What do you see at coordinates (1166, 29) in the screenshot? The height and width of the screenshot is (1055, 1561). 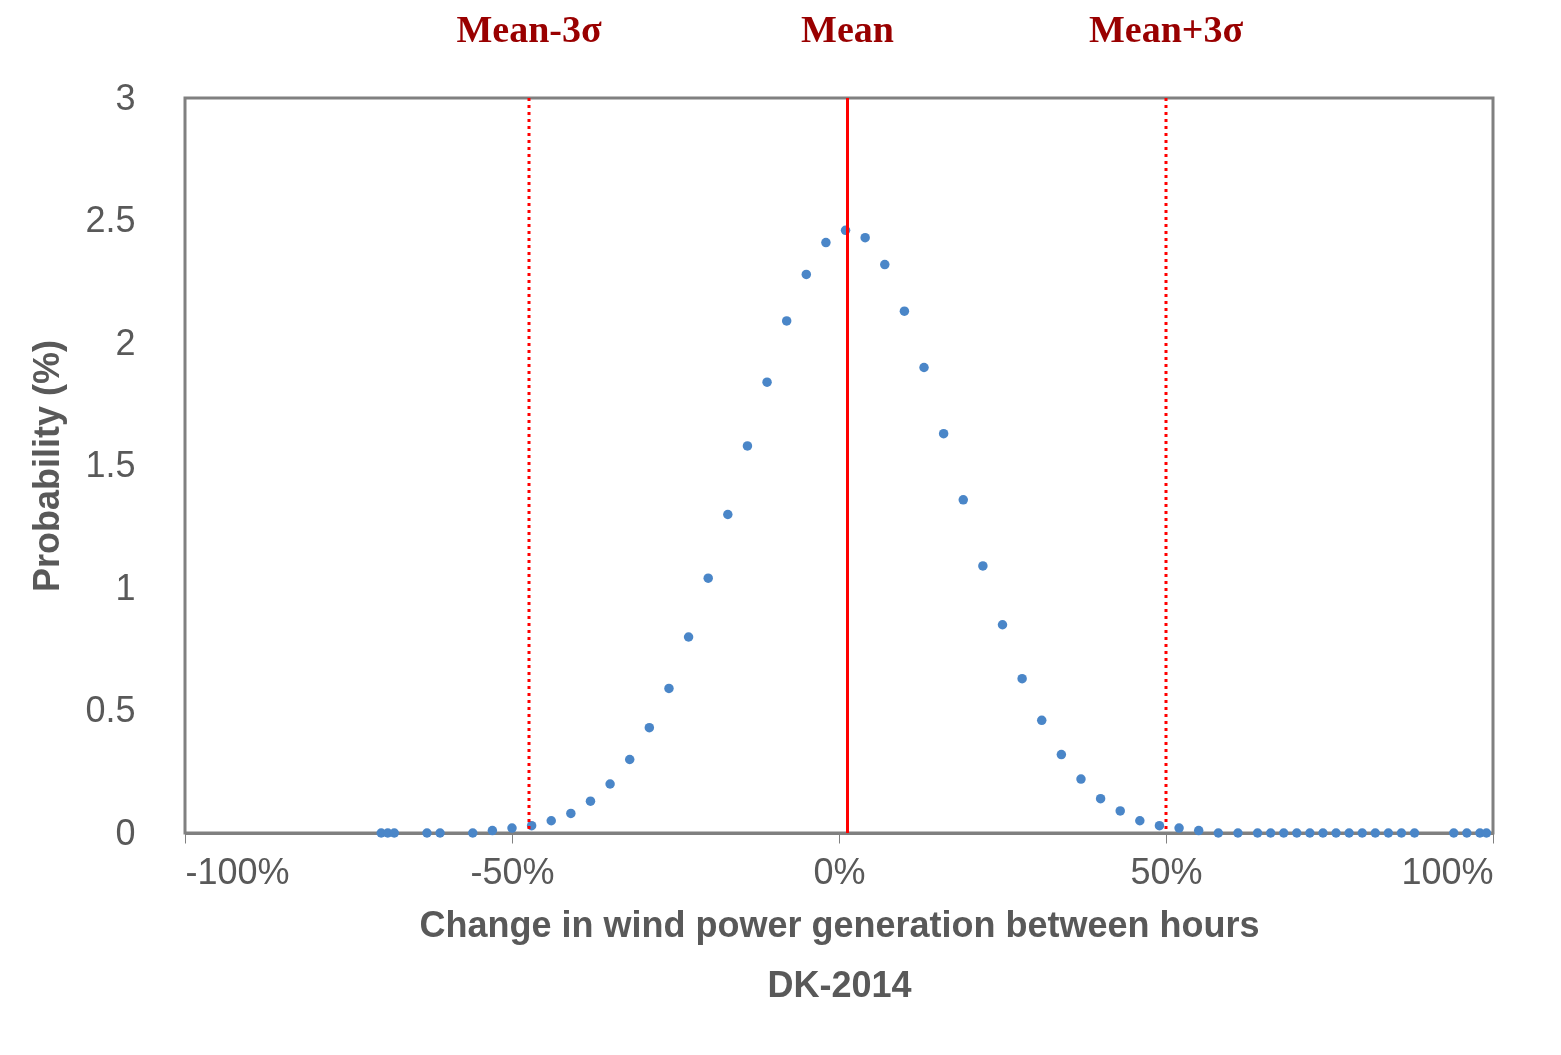 I see `ref-line-label: Mean+3σ` at bounding box center [1166, 29].